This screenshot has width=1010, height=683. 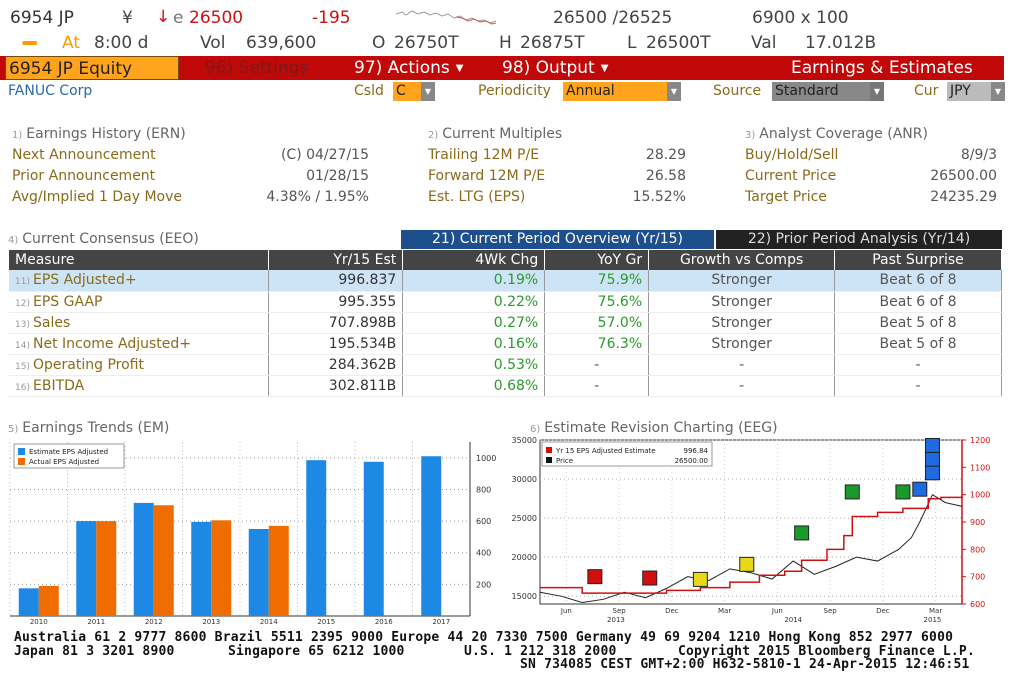 I want to click on x-tick-label: 2012, so click(x=154, y=622).